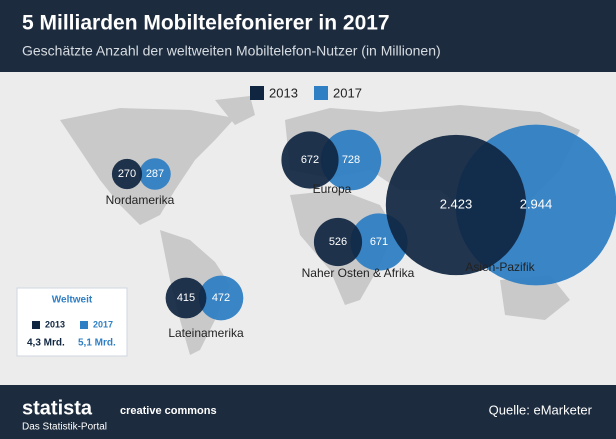 This screenshot has width=616, height=439. I want to click on value-label: 287, so click(155, 174).